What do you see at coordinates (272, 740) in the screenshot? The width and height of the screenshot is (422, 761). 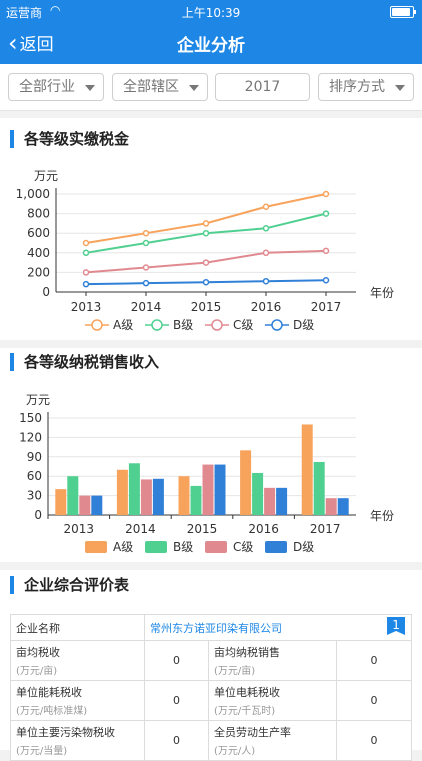 I see `metric-label-cell: 全员劳动生产率 (万元/人)` at bounding box center [272, 740].